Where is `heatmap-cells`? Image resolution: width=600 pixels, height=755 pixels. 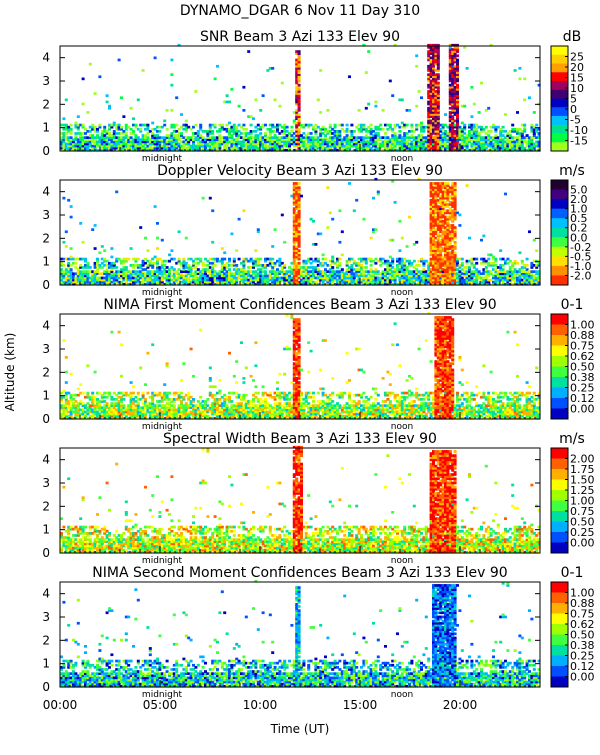 heatmap-cells is located at coordinates (300, 232).